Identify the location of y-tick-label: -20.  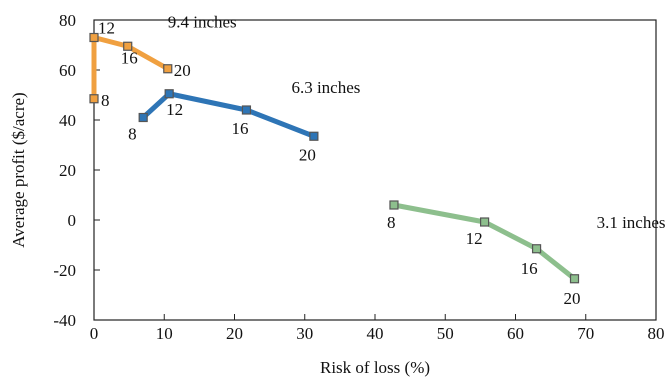
(64, 270).